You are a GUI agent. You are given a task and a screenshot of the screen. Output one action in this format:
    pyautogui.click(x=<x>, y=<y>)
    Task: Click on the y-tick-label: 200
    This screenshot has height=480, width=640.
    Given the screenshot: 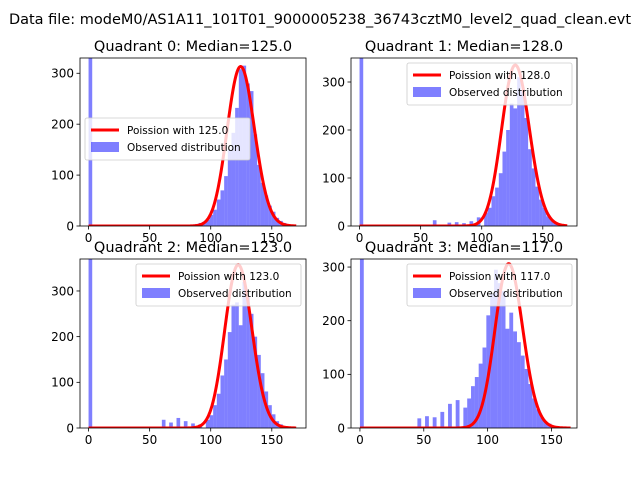 What is the action you would take?
    pyautogui.click(x=62, y=124)
    